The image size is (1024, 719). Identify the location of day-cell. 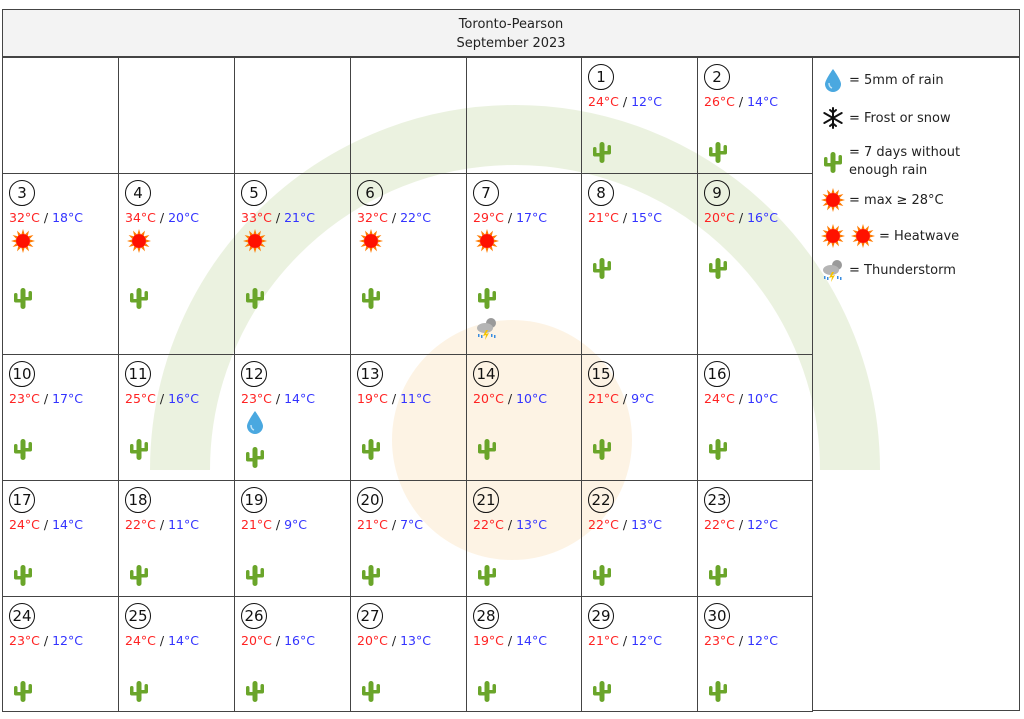
(60, 115).